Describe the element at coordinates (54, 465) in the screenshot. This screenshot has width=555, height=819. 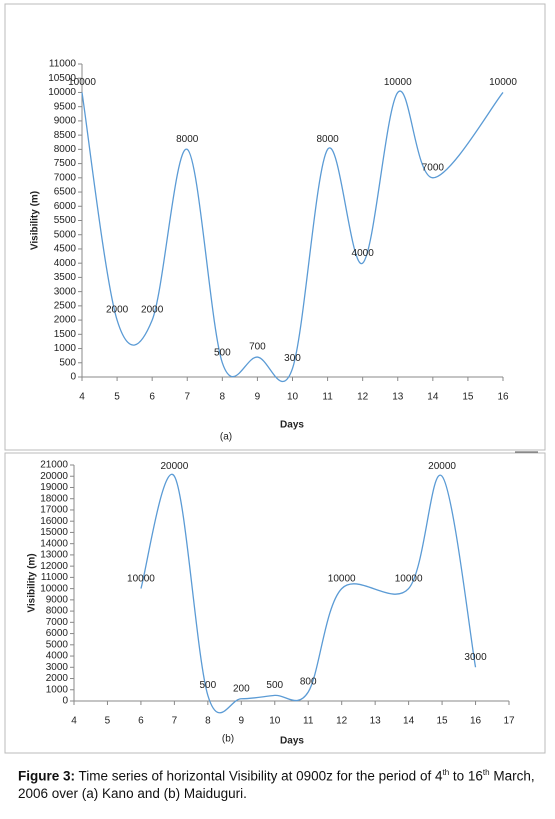
I see `y-tick-label: 21000` at that location.